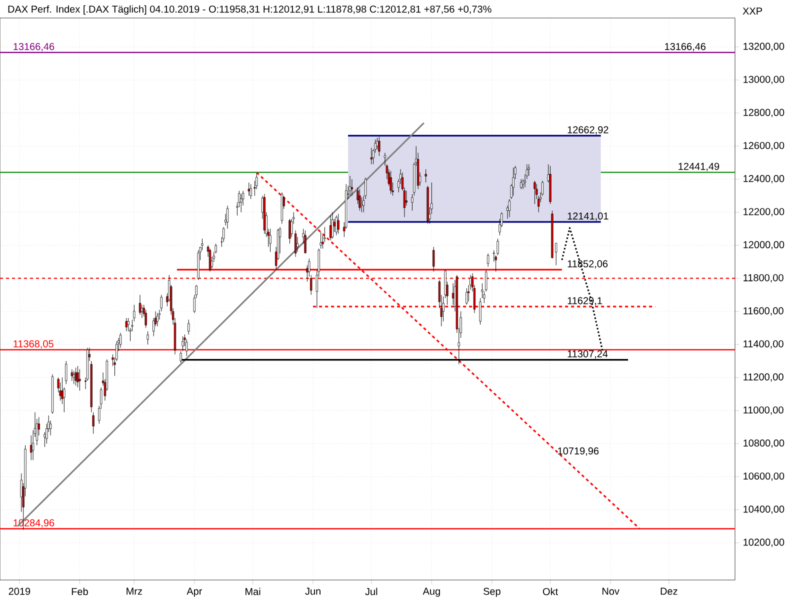 The height and width of the screenshot is (600, 800). What do you see at coordinates (588, 130) in the screenshot?
I see `annotation: 12662,92` at bounding box center [588, 130].